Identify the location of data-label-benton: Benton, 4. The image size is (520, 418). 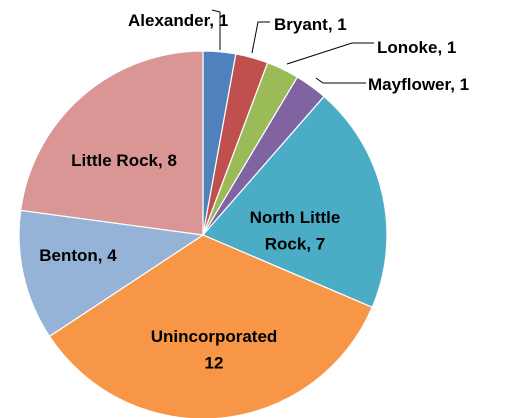
(78, 255).